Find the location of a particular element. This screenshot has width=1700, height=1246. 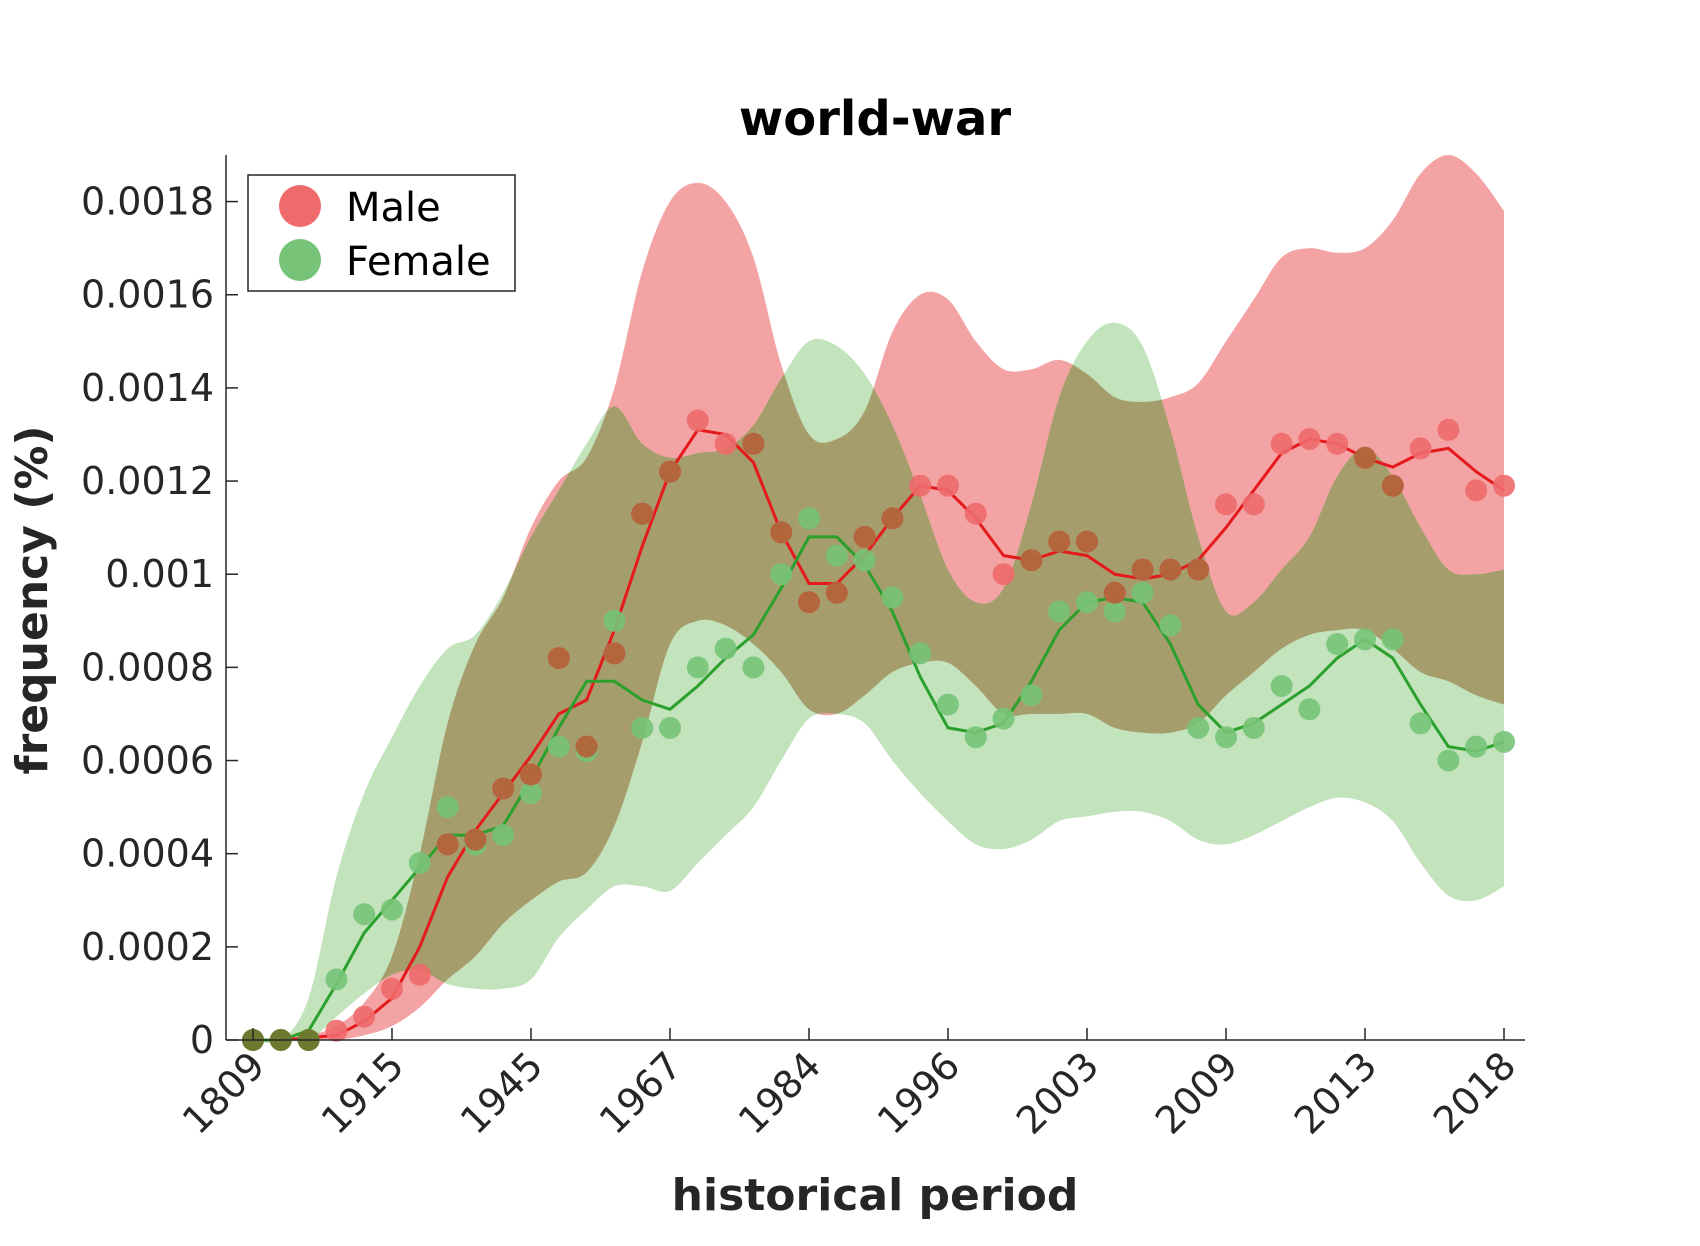

y-tick-label: 0.0004 is located at coordinates (147, 854).